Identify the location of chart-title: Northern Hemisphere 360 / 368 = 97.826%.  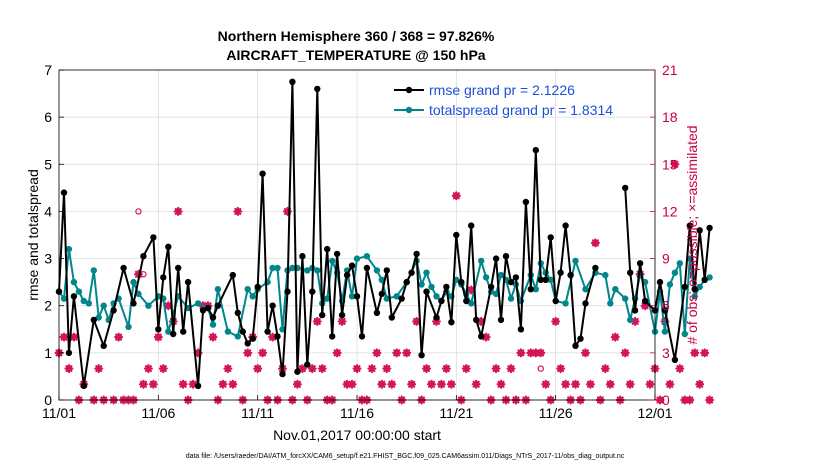
(356, 36).